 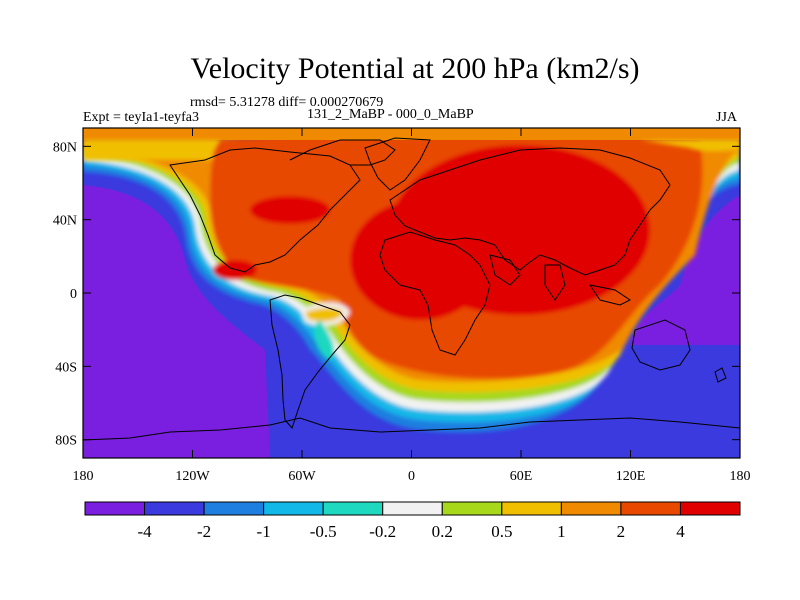 I want to click on figure-title: Velocity Potential at 200 hPa (km2/s), so click(x=415, y=68).